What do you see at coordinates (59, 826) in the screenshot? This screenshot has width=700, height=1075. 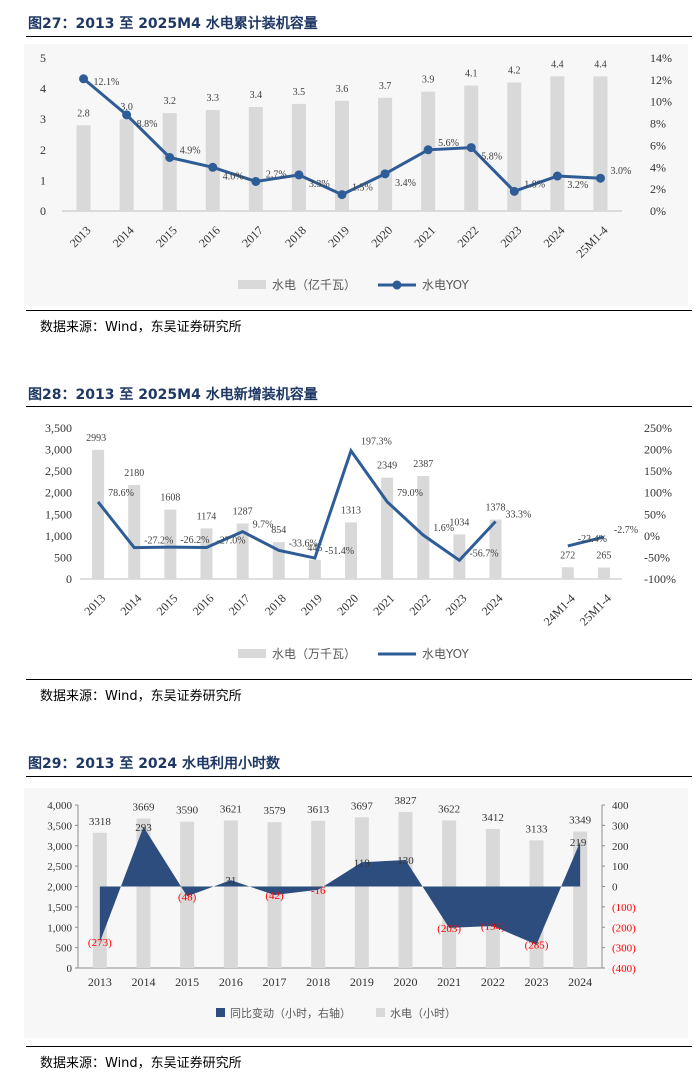 I see `y-left-tick-label: 3,500` at bounding box center [59, 826].